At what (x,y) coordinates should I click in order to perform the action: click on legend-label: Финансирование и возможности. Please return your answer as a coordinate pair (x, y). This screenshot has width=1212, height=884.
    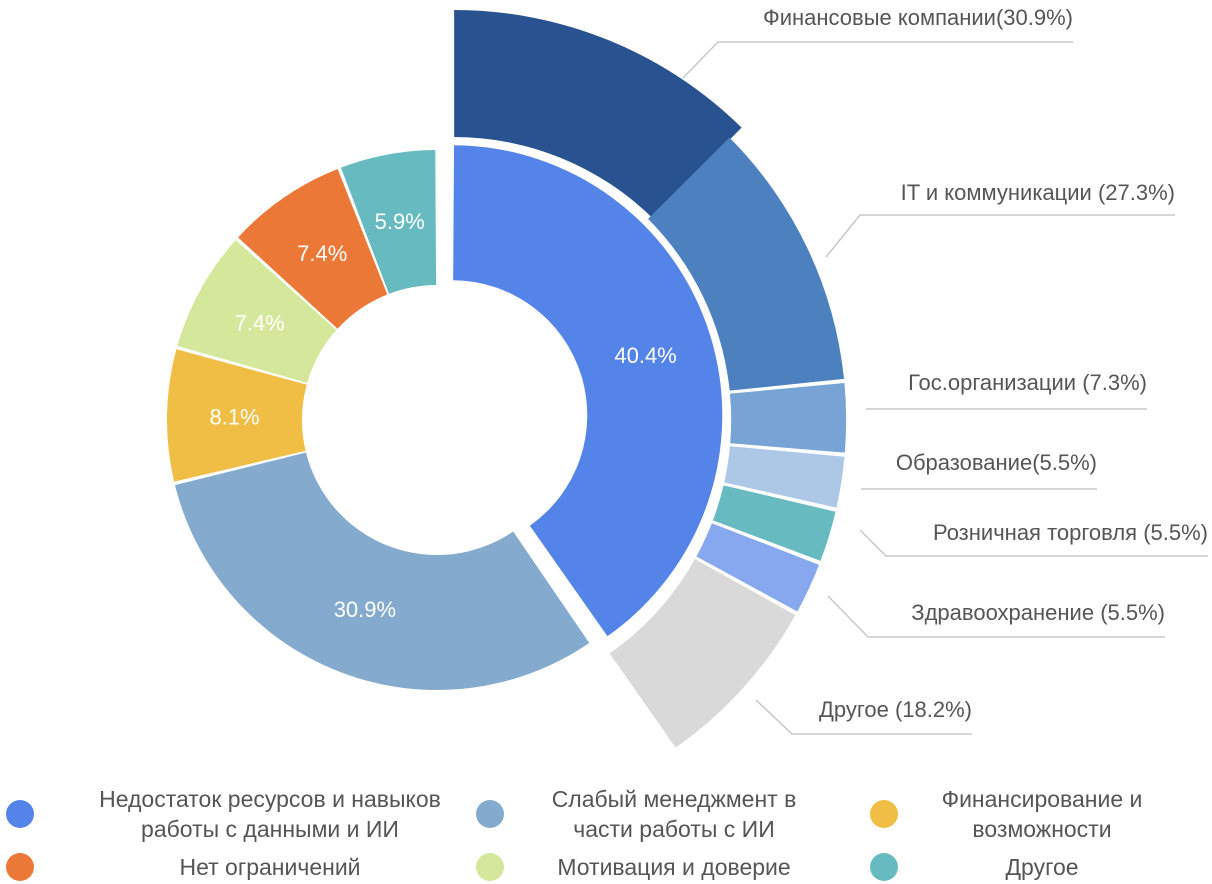
    Looking at the image, I should click on (1042, 814).